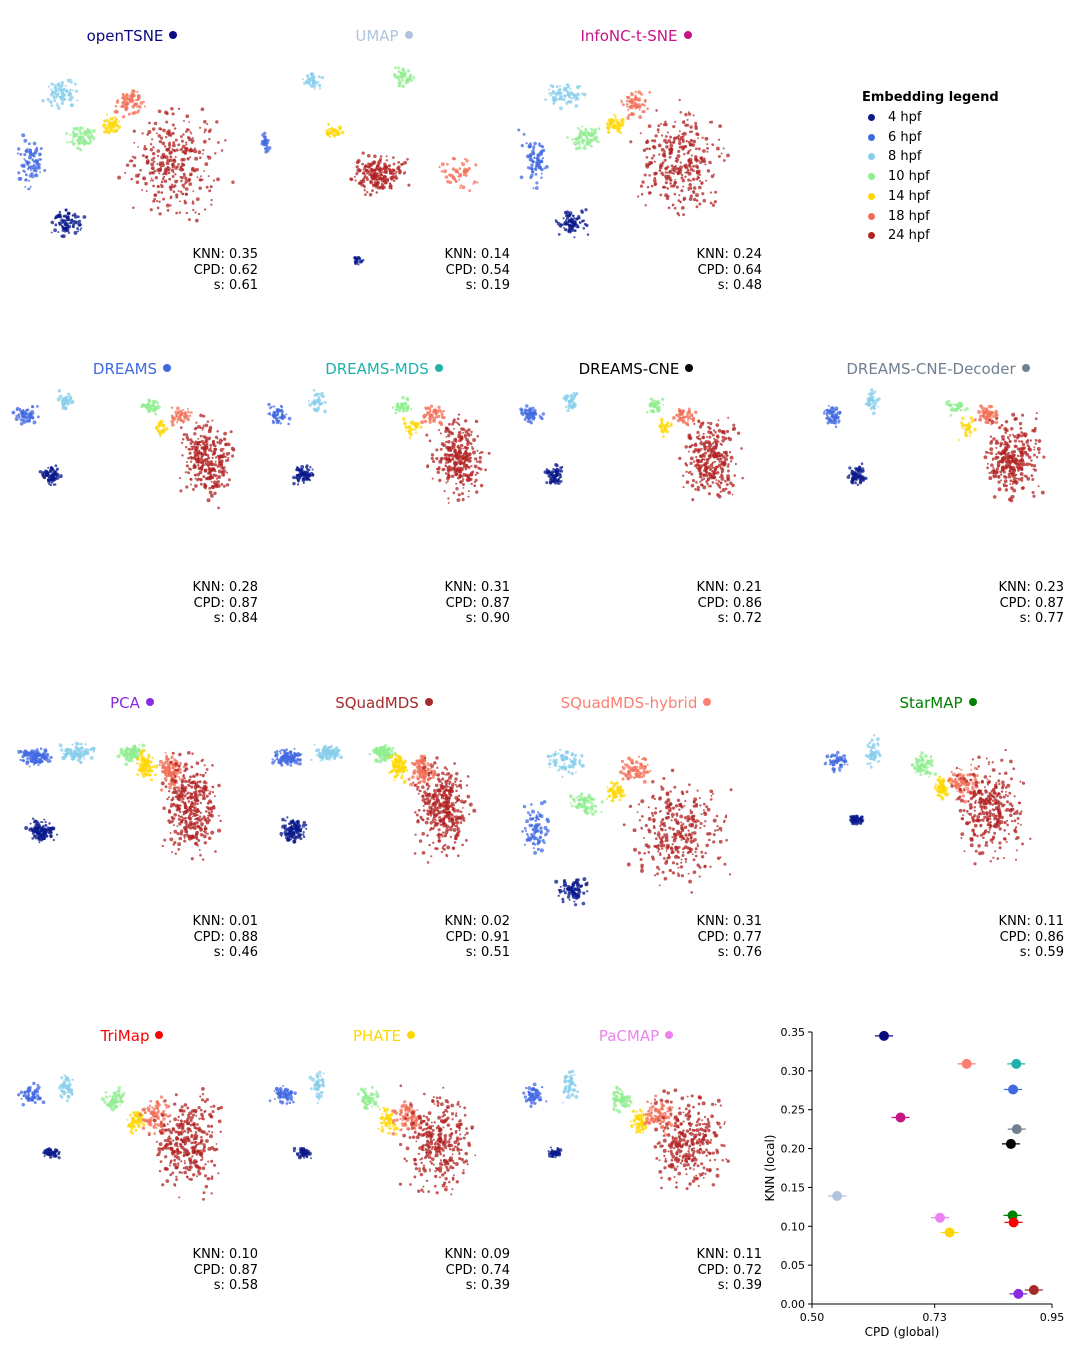 This screenshot has height=1347, width=1080. I want to click on panel-dreams: DREAMS KNN: 0.28 CPD: 0.87 s: 0.84, so click(132, 510).